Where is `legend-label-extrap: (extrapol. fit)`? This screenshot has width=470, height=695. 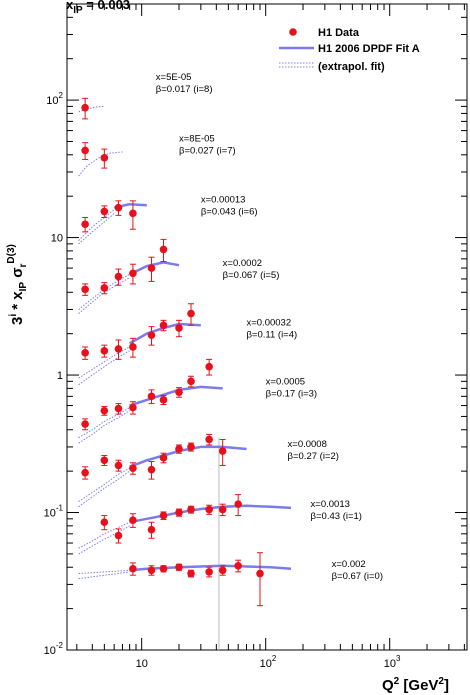 legend-label-extrap: (extrapol. fit) is located at coordinates (351, 67).